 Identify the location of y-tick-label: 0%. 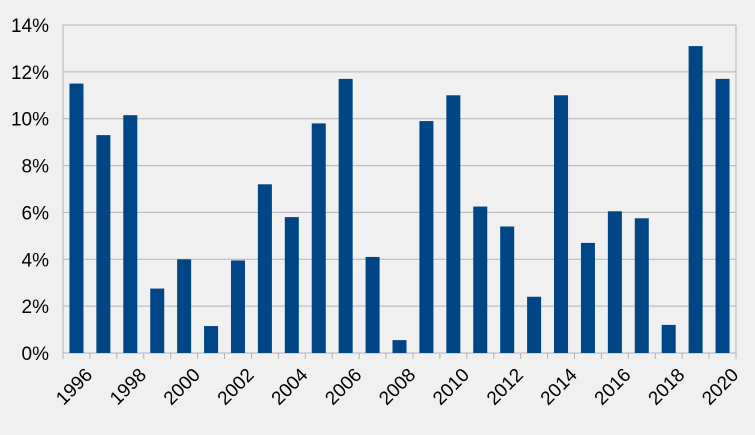
(36, 354).